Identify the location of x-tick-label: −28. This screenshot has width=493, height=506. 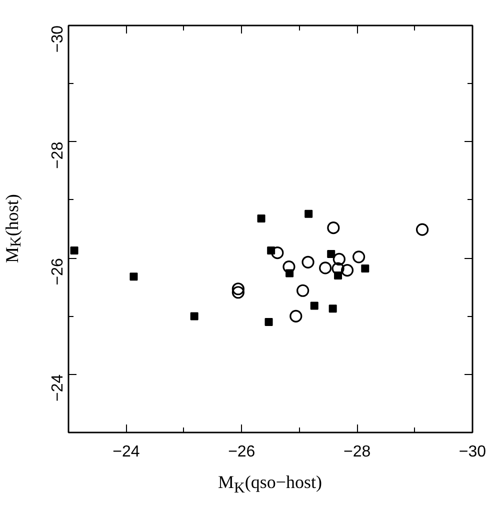
(357, 452).